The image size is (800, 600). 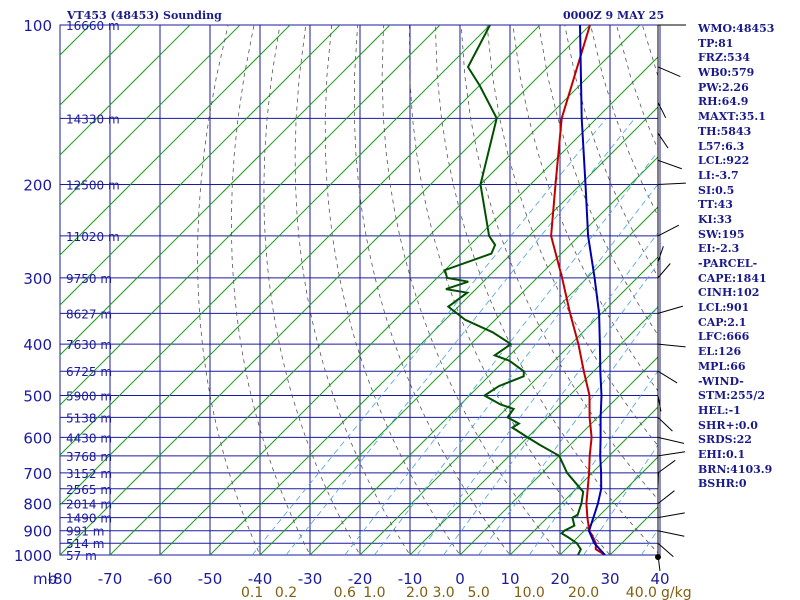 What do you see at coordinates (89, 490) in the screenshot?
I see `height-label: 2565 m` at bounding box center [89, 490].